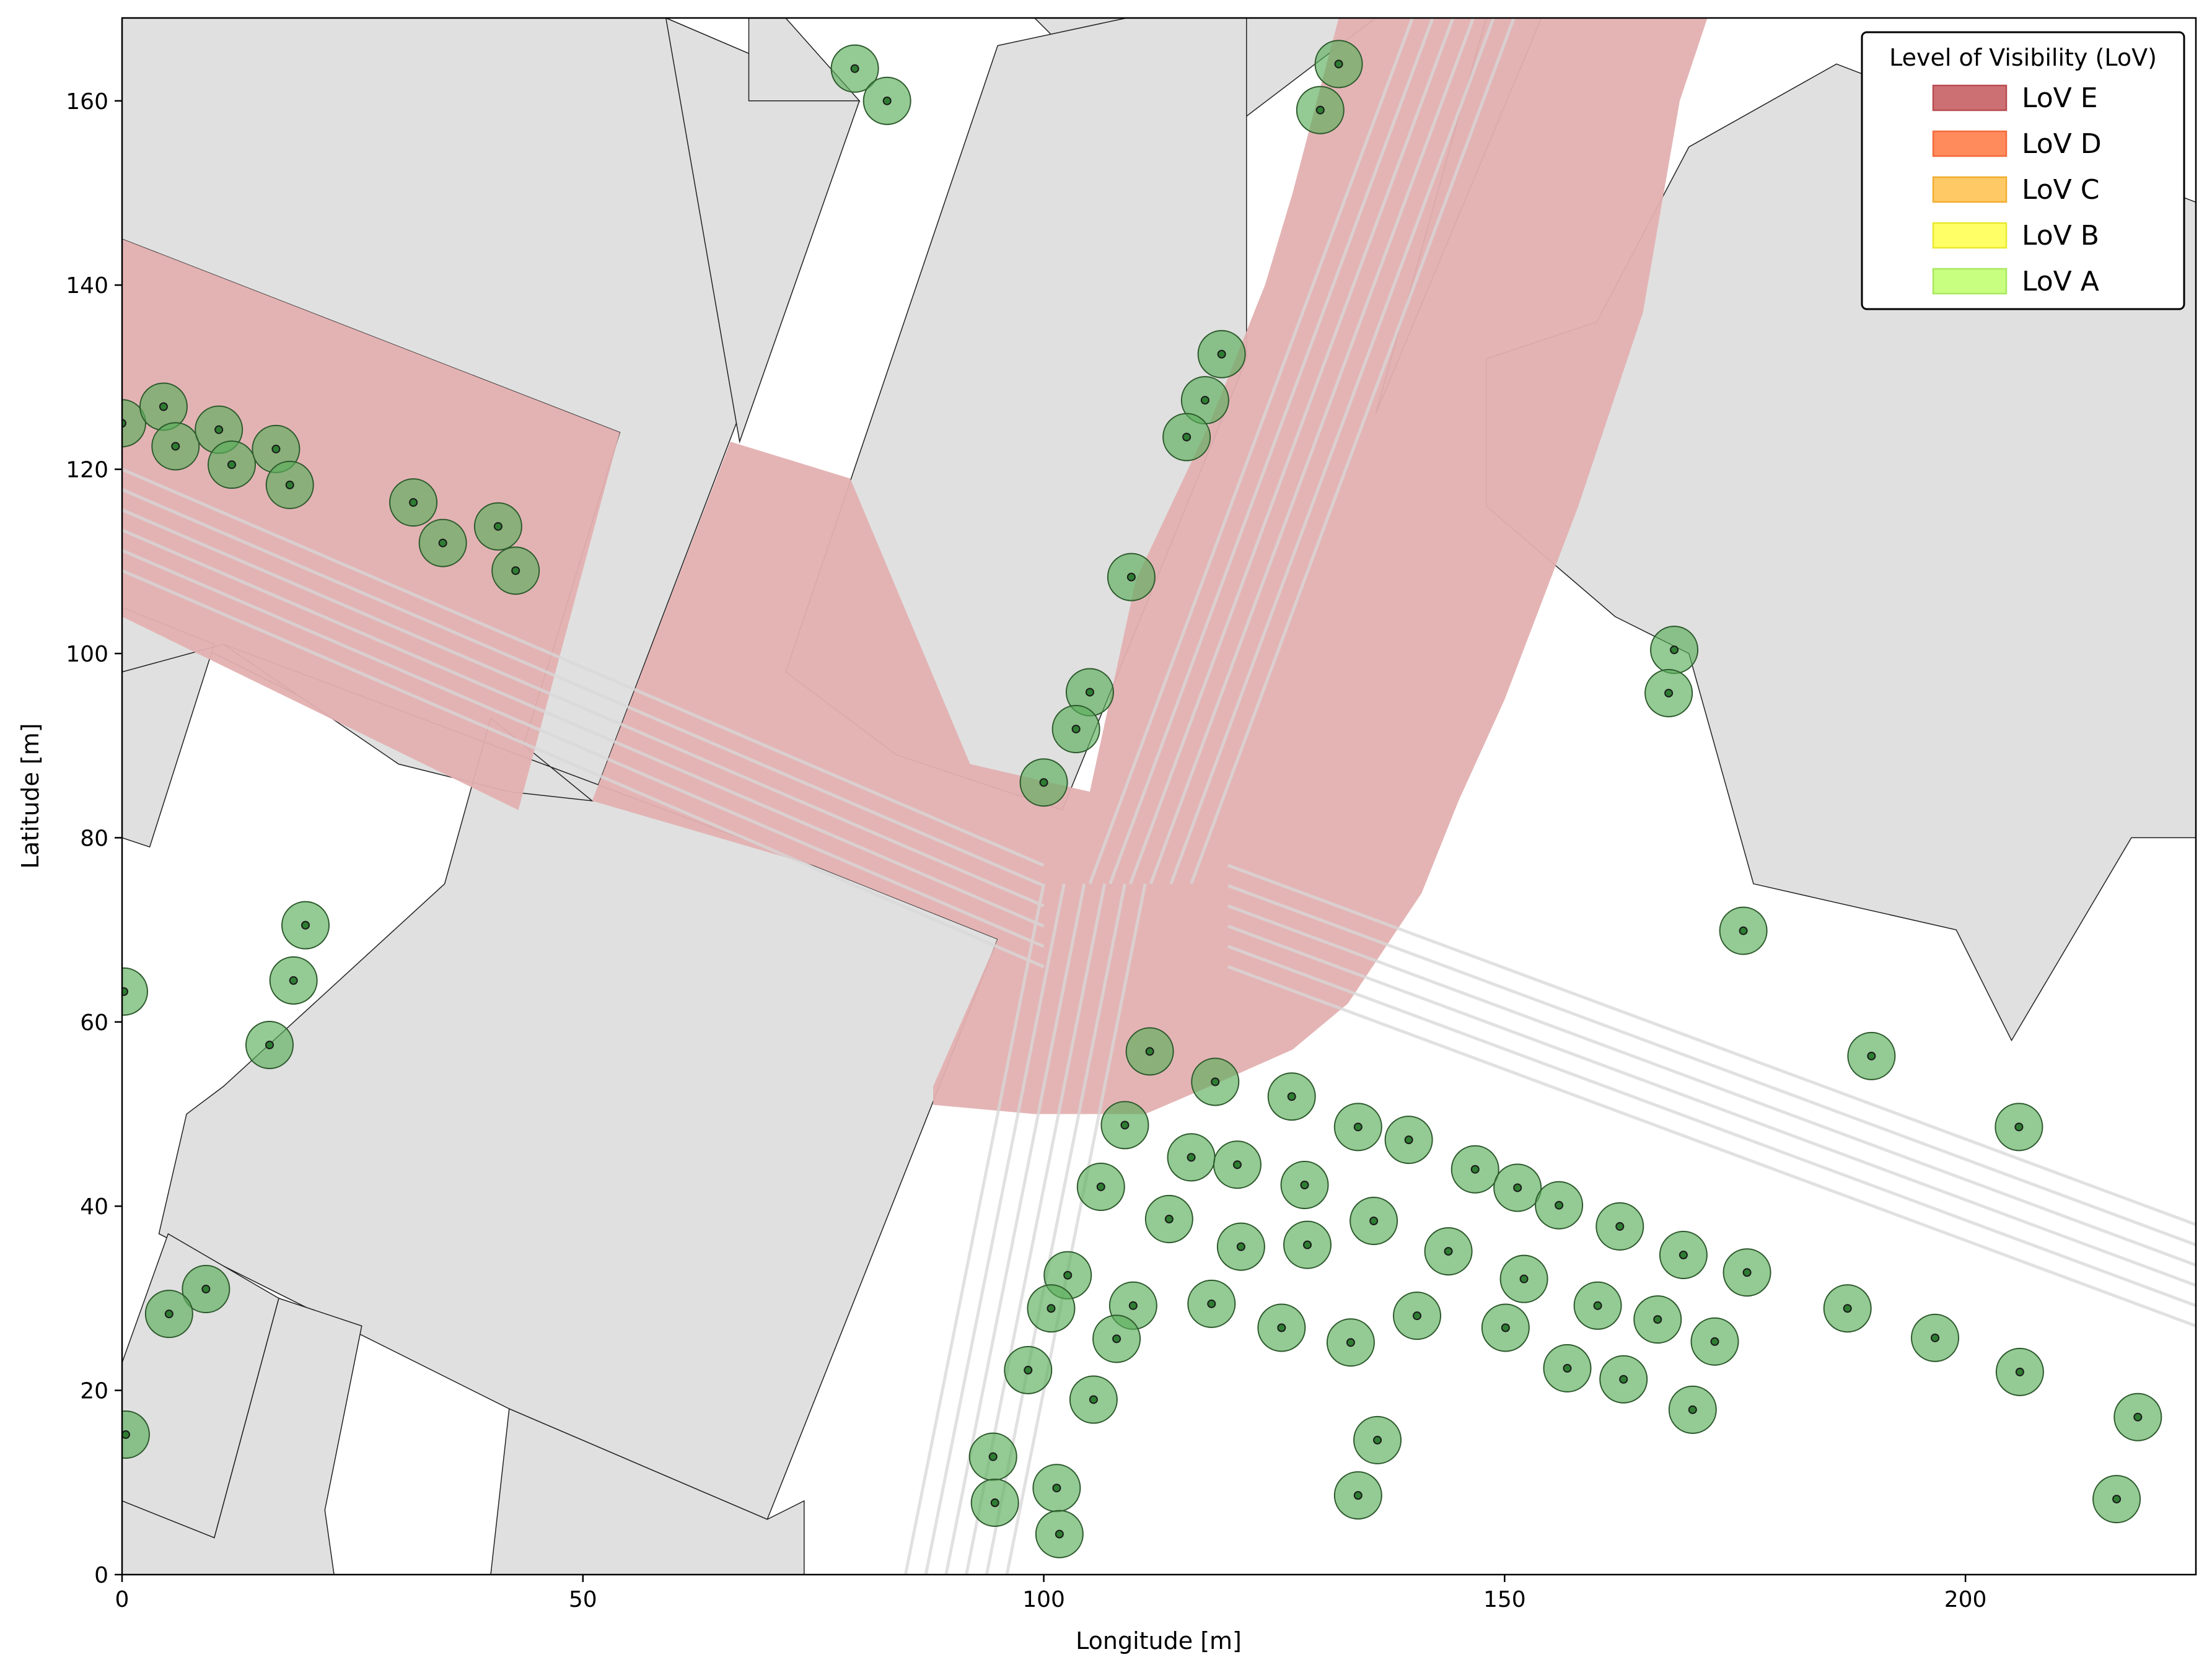 The height and width of the screenshot is (1670, 2212). What do you see at coordinates (94, 838) in the screenshot?
I see `y-tick-label: 80` at bounding box center [94, 838].